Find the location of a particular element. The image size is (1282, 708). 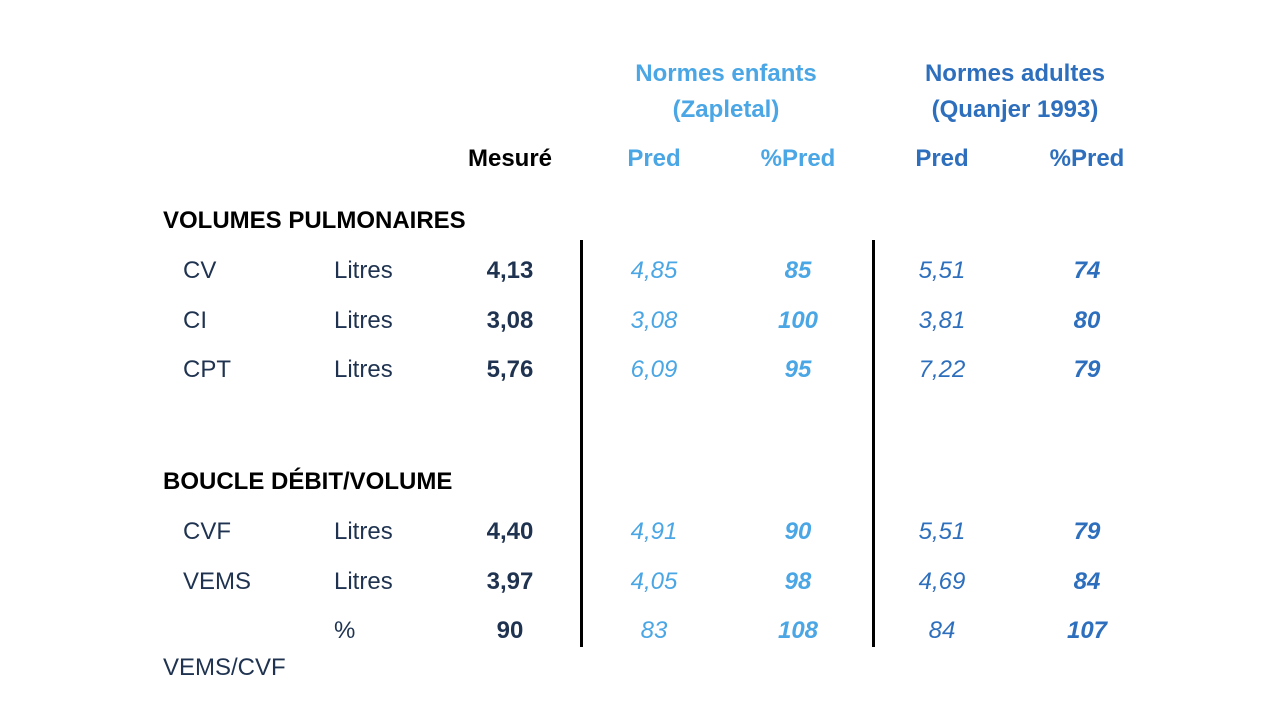

row-adult-pct-vems-cvf: 107 is located at coordinates (1087, 630).